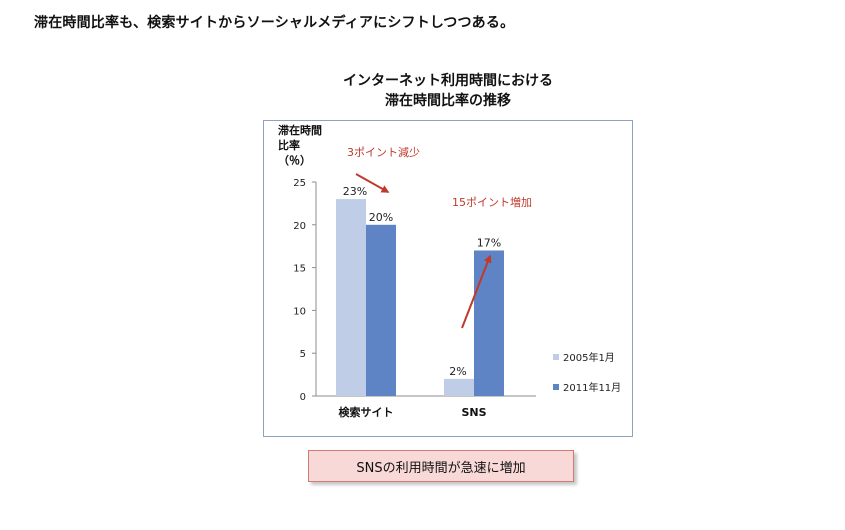 This screenshot has width=845, height=530. I want to click on chart-title-line-1: インターネット利用時間における, so click(448, 81).